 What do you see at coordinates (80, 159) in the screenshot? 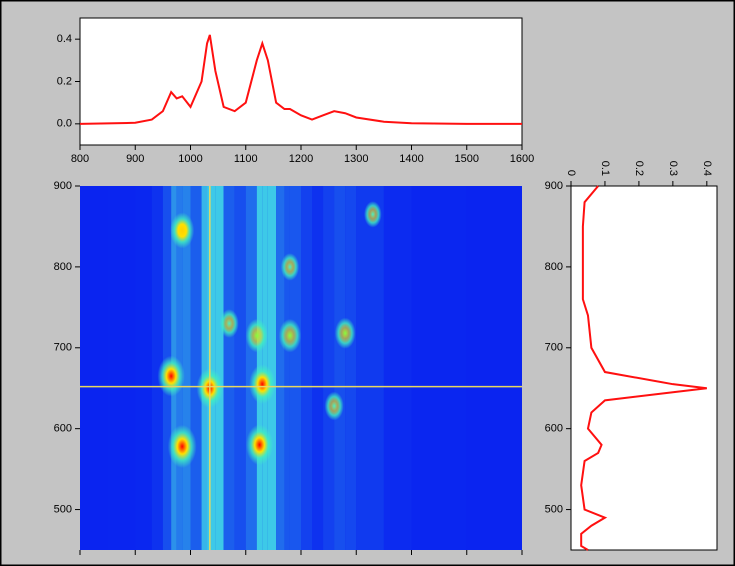
I see `x-tick-label: 800` at bounding box center [80, 159].